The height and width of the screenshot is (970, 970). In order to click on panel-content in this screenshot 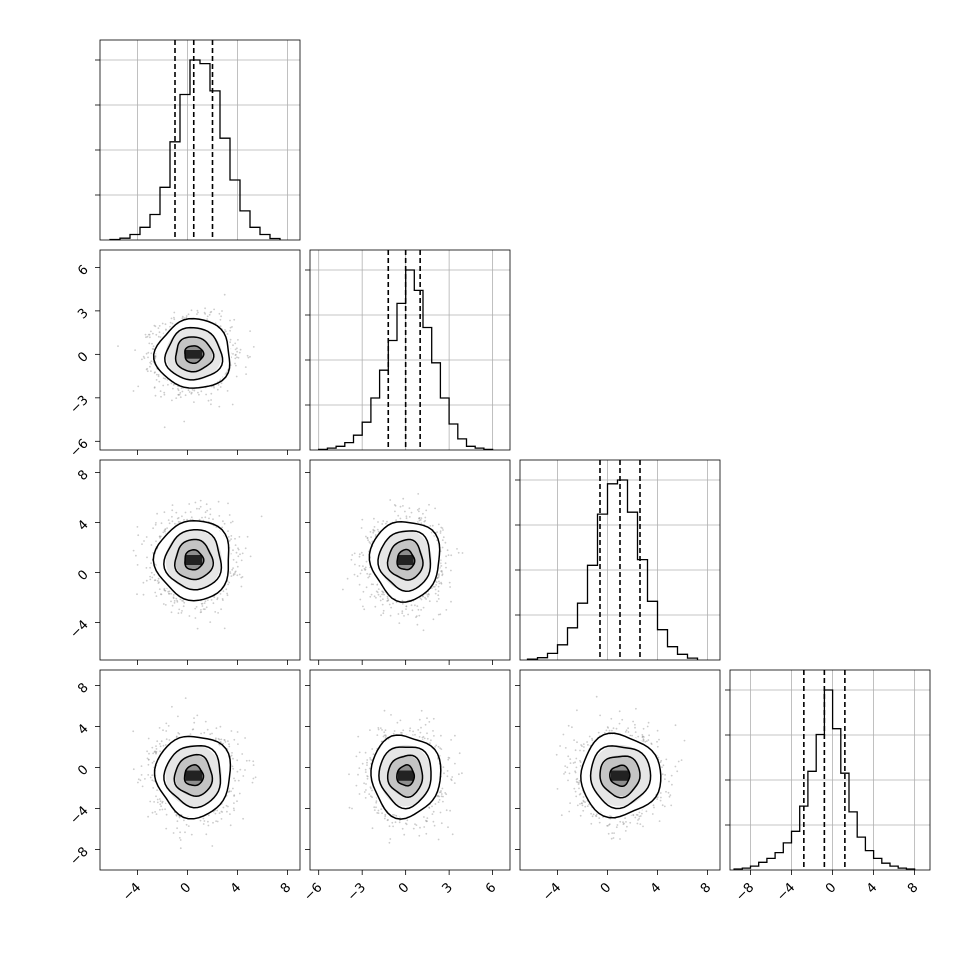, I will do `click(403, 562)`.